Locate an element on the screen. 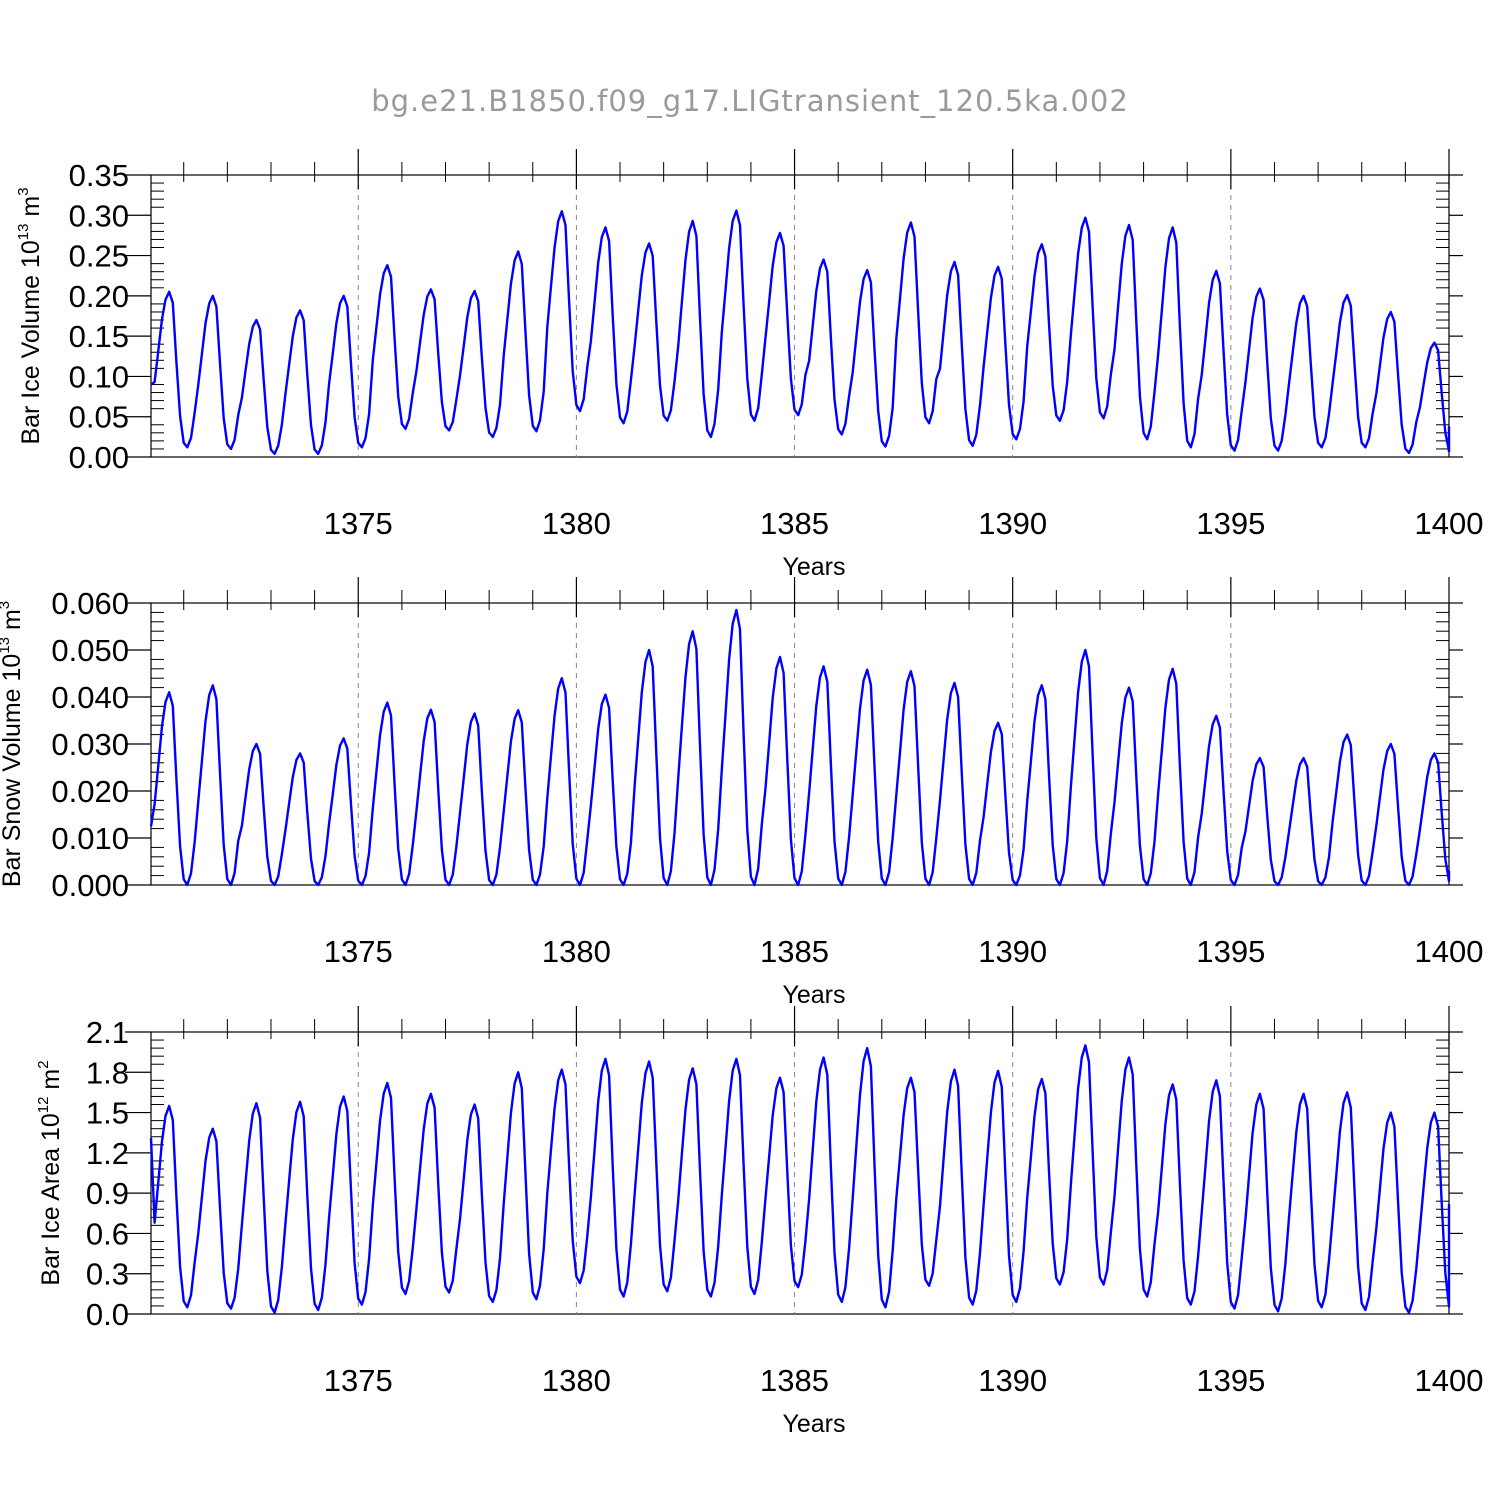  y-tick-label: 0.35 is located at coordinates (99, 175).